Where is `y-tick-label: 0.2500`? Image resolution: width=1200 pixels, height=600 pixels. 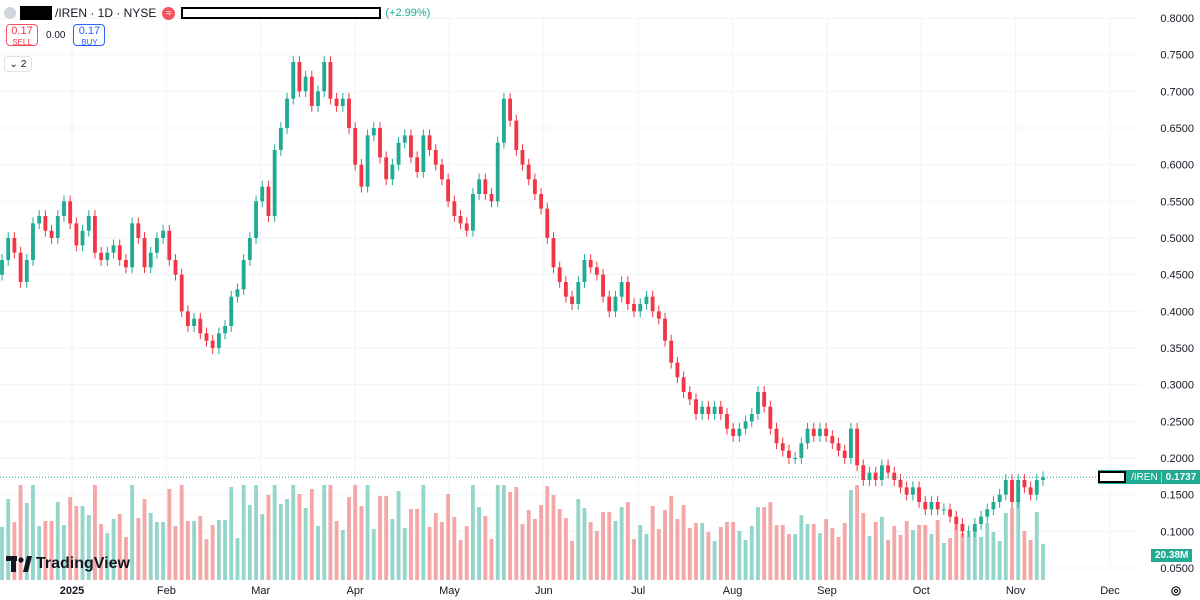
y-tick-label: 0.2500 is located at coordinates (1177, 422).